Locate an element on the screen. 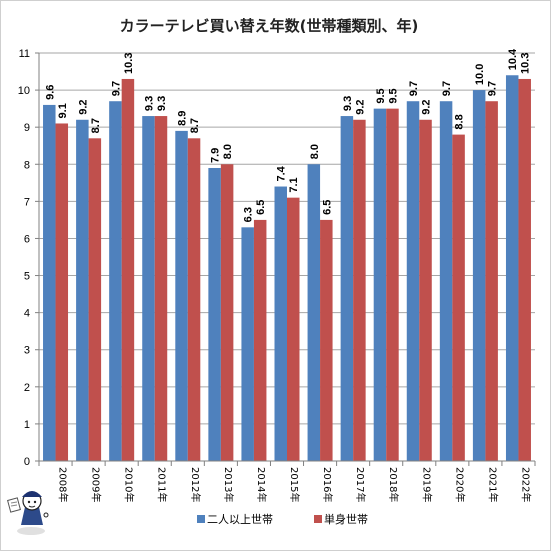 Image resolution: width=551 pixels, height=552 pixels. x-tick-label: 2013年 is located at coordinates (228, 484).